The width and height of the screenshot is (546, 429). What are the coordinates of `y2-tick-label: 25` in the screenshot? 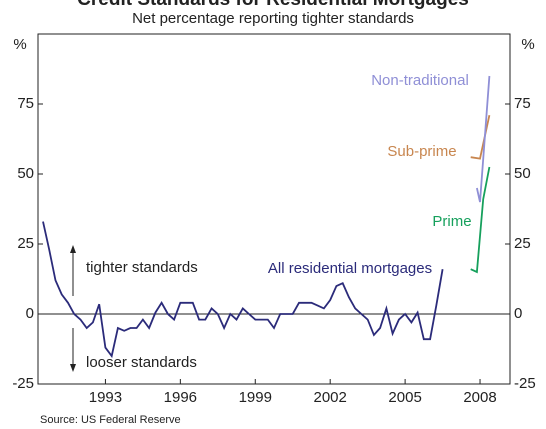 It's located at (522, 243).